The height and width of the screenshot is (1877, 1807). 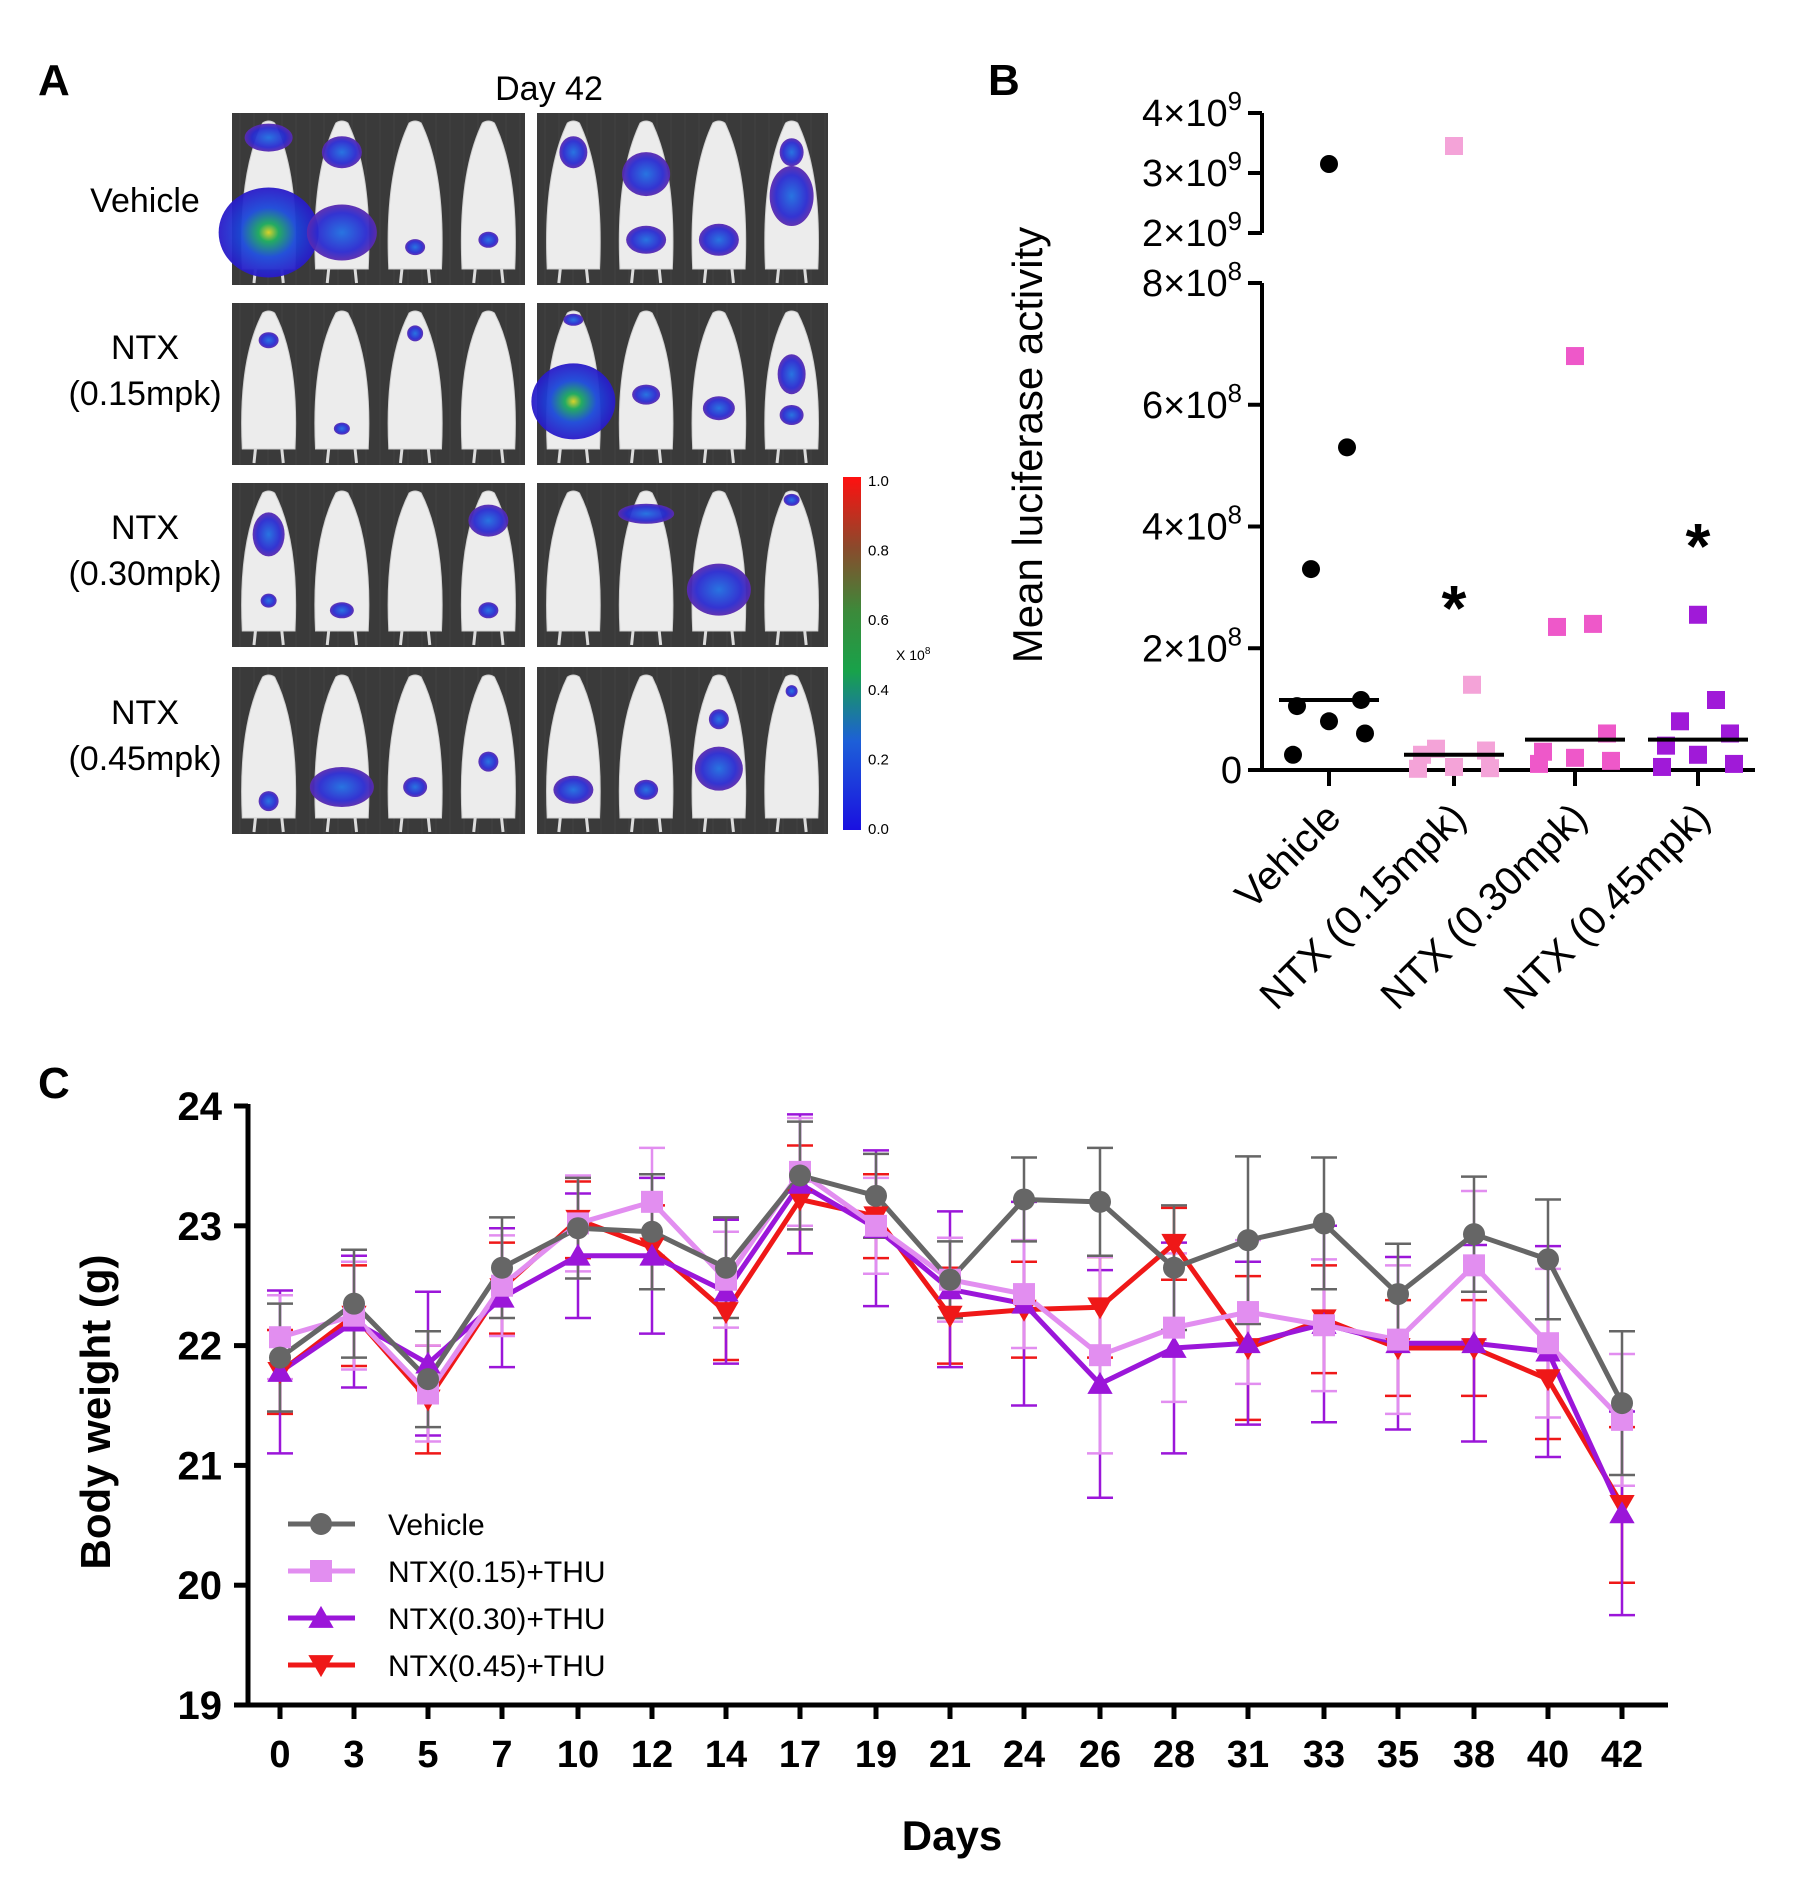 I want to click on legend-label-2: NTX(0.30)+THU, so click(x=497, y=1619).